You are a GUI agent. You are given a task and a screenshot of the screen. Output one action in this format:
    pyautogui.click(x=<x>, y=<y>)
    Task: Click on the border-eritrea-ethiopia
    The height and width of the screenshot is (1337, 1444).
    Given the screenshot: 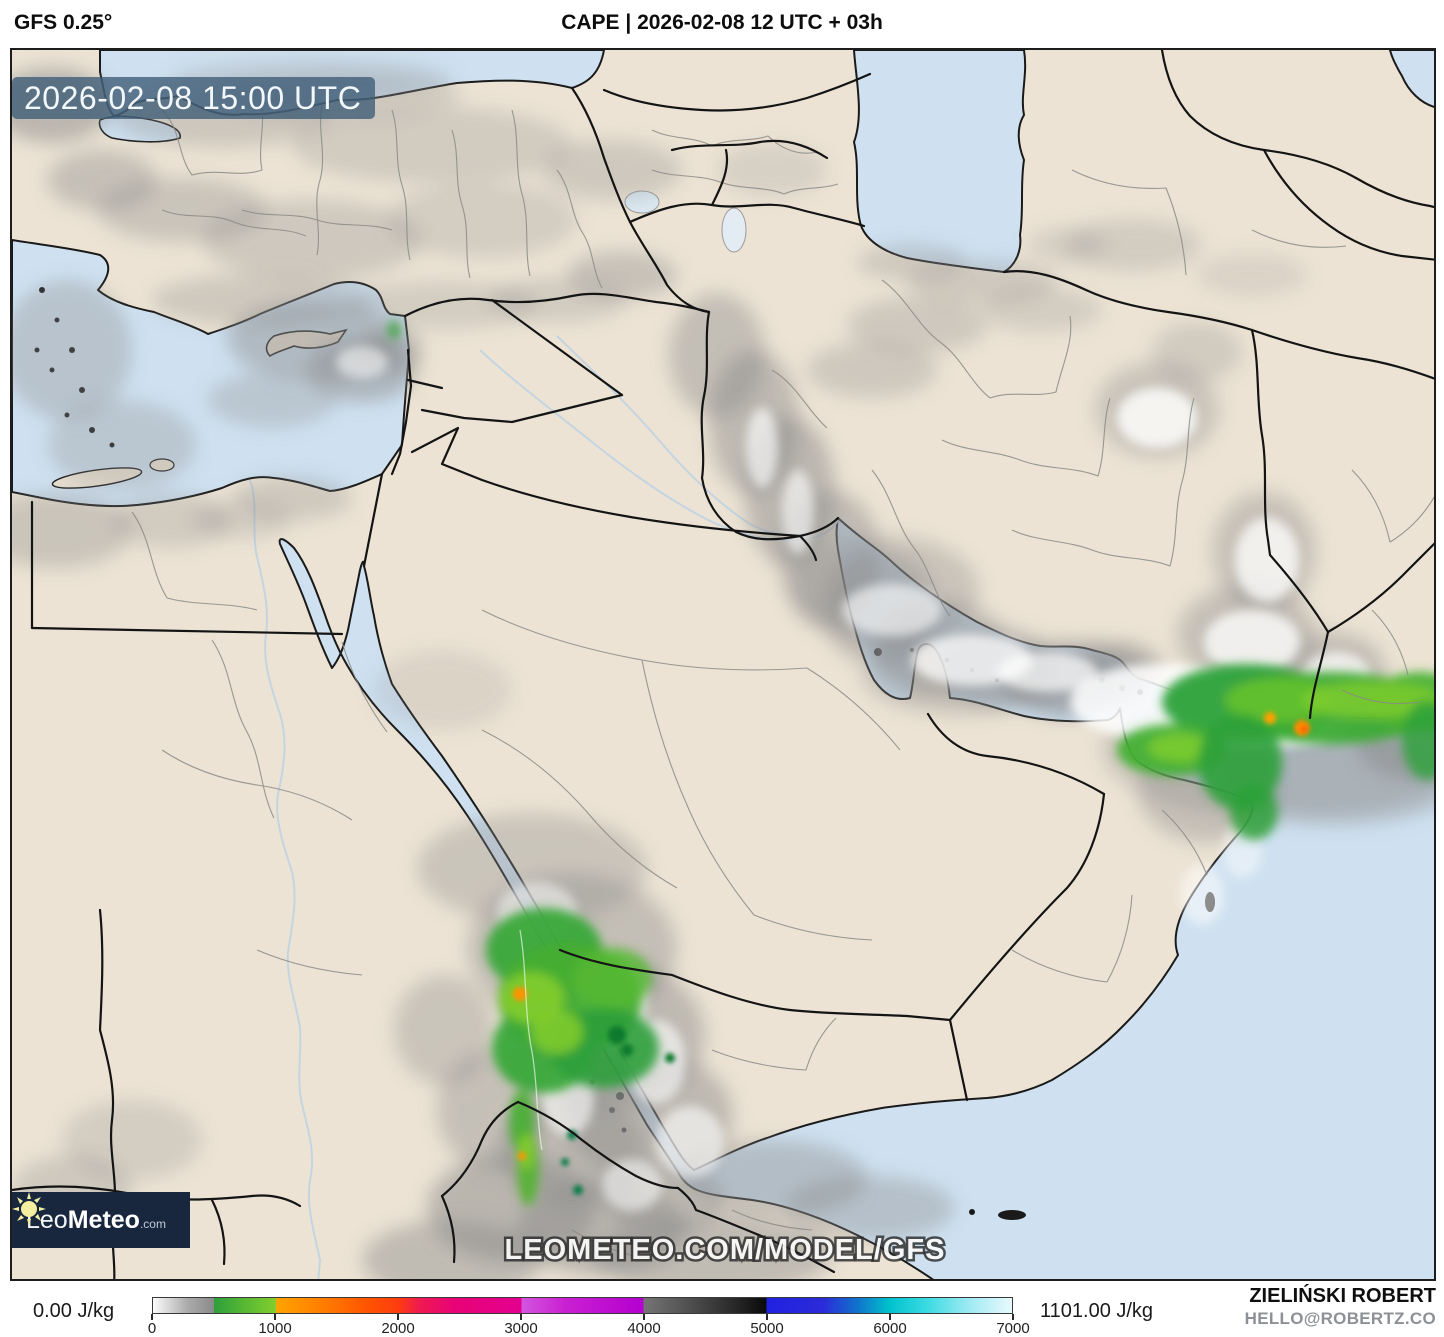 What is the action you would take?
    pyautogui.click(x=598, y=1145)
    